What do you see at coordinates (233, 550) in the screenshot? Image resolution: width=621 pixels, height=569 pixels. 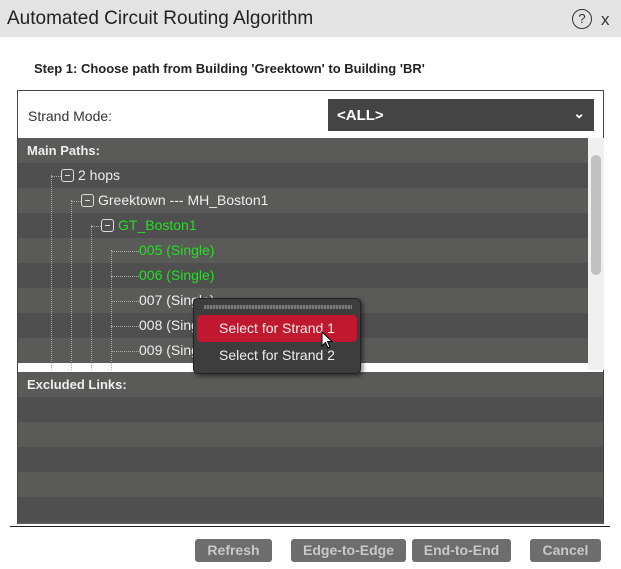 I see `refresh-button: Refresh` at bounding box center [233, 550].